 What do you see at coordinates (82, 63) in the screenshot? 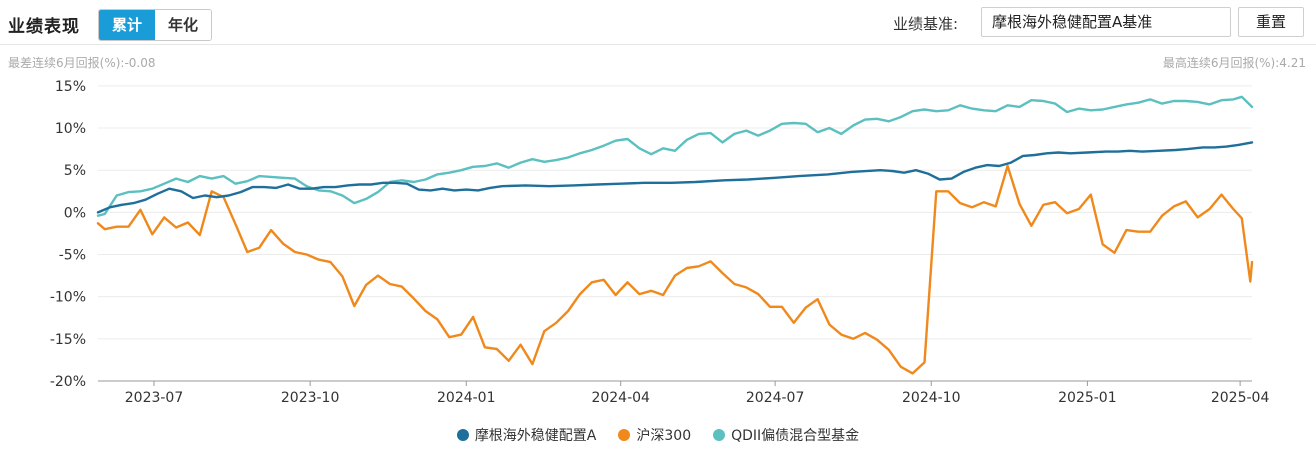
I see `worst-6m-return: 最差连续6月回报(%):-0.08` at bounding box center [82, 63].